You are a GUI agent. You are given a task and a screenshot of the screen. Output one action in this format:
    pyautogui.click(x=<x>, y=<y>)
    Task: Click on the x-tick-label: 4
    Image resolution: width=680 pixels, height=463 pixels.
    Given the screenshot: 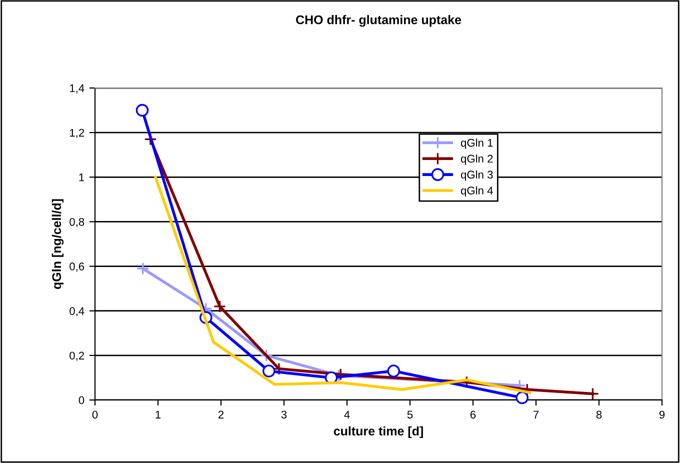 What is the action you would take?
    pyautogui.click(x=347, y=414)
    